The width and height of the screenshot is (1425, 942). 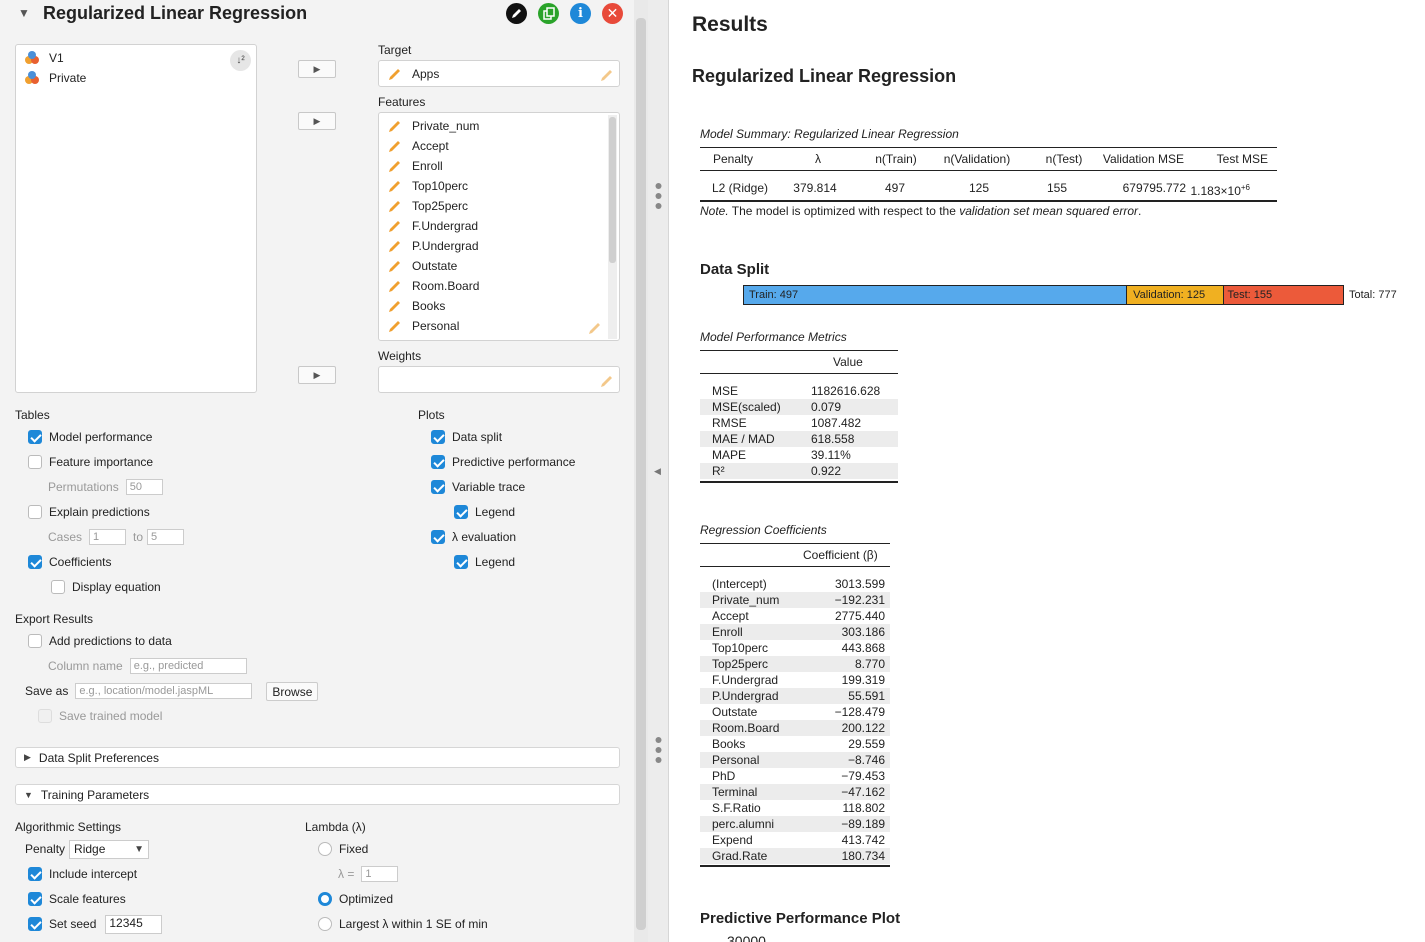 I want to click on row-value: −89.189, so click(x=863, y=824).